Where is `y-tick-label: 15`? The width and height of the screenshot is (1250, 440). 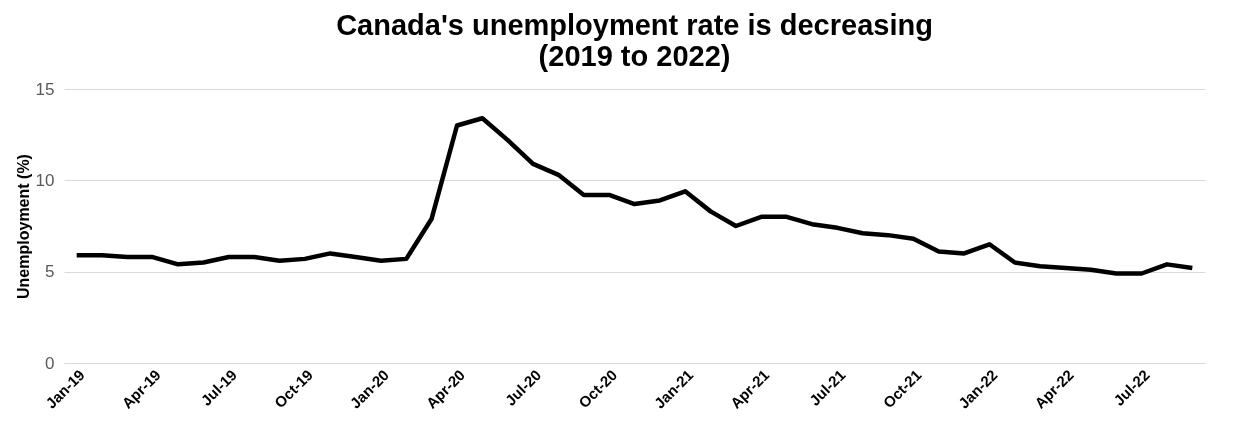 y-tick-label: 15 is located at coordinates (45, 89).